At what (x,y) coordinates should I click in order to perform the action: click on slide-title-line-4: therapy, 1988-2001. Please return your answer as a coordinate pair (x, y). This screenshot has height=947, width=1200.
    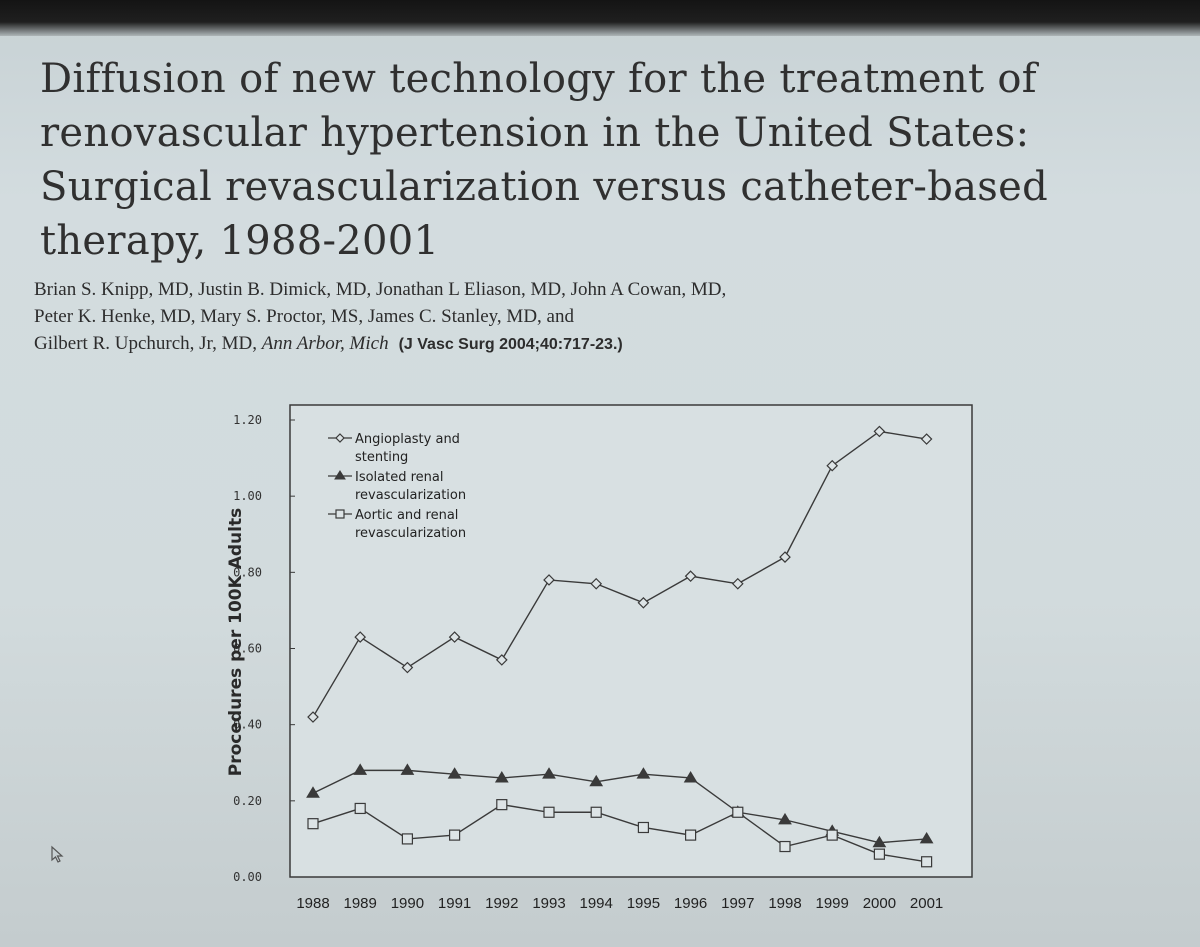
    Looking at the image, I should click on (240, 241).